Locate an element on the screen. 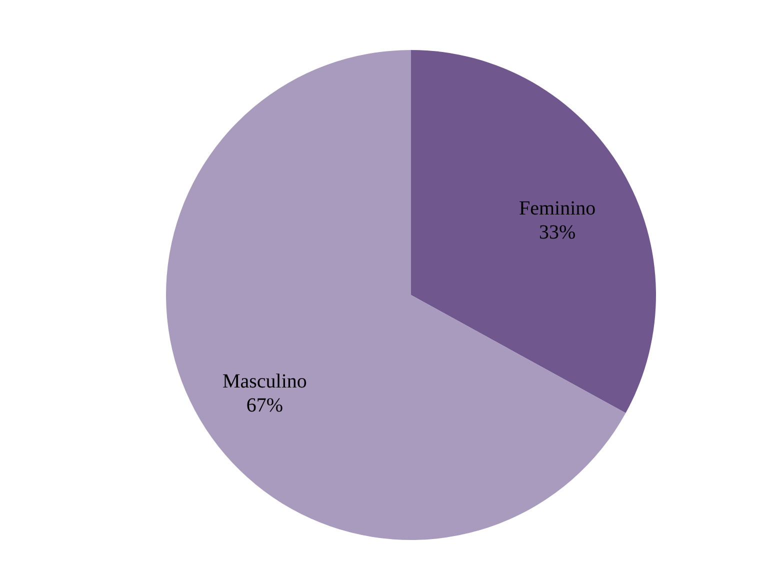 The image size is (774, 571). slice-label: Masculino is located at coordinates (264, 381).